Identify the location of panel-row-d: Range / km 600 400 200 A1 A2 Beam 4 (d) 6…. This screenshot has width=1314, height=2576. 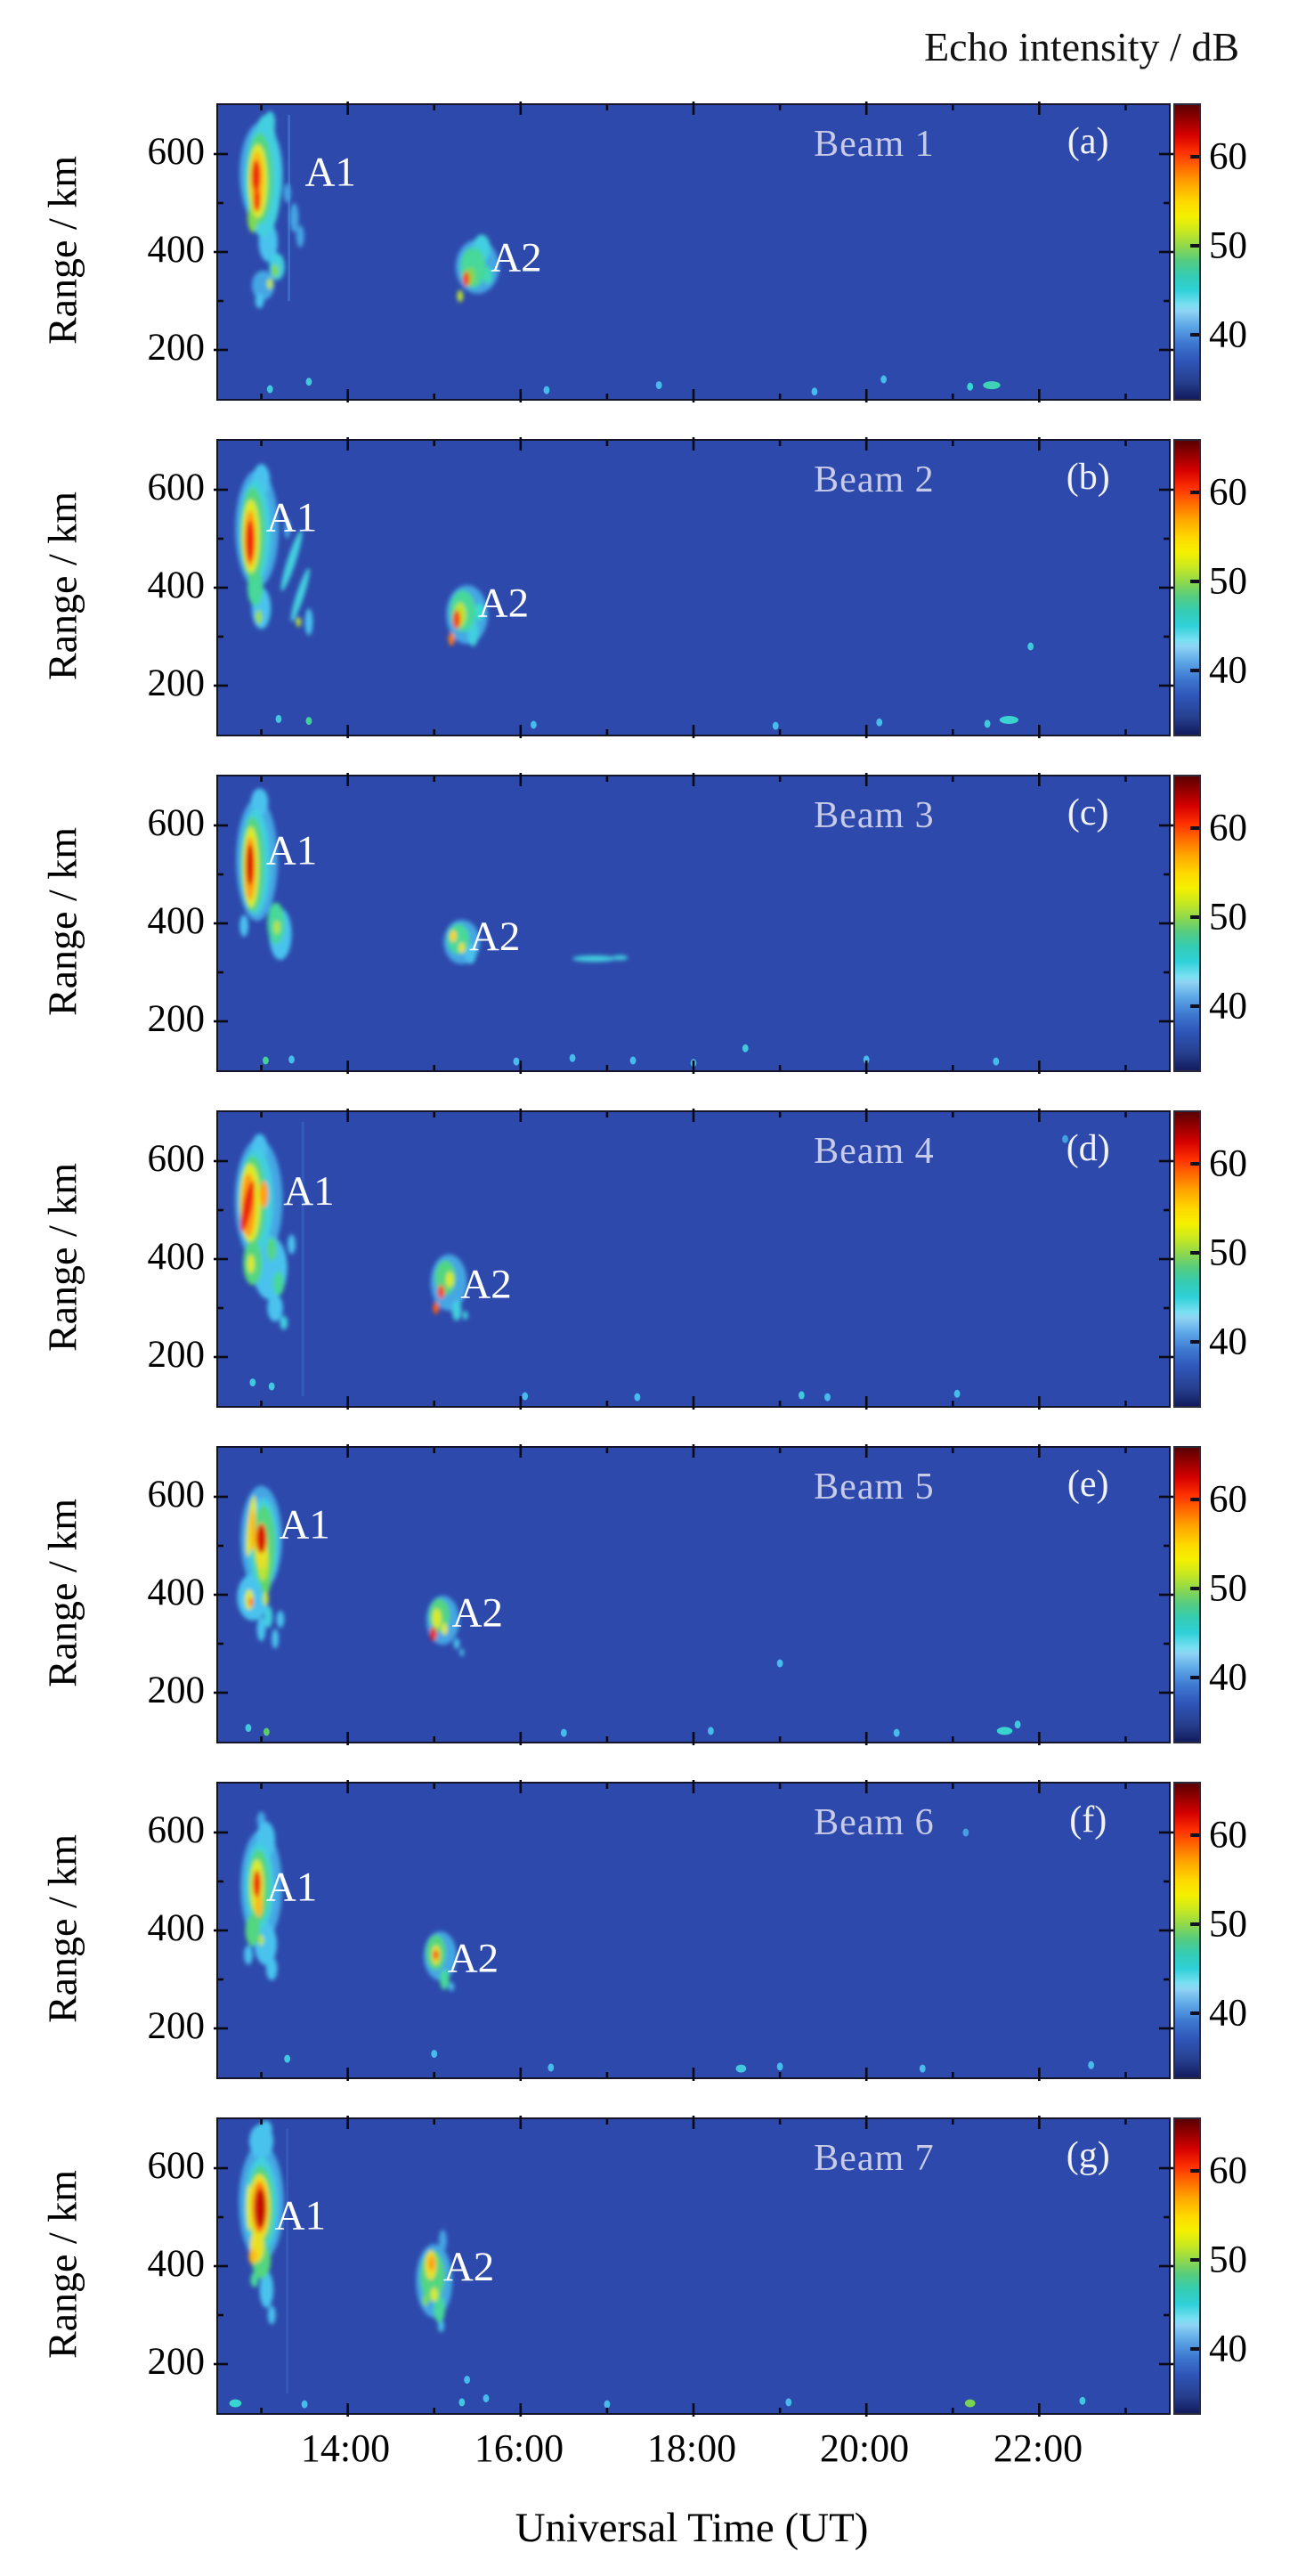
(657, 1259).